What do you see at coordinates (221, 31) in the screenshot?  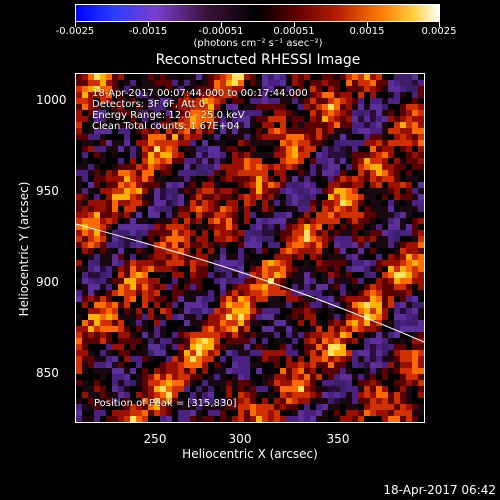 I see `colorbar-tick-label: -0.00051` at bounding box center [221, 31].